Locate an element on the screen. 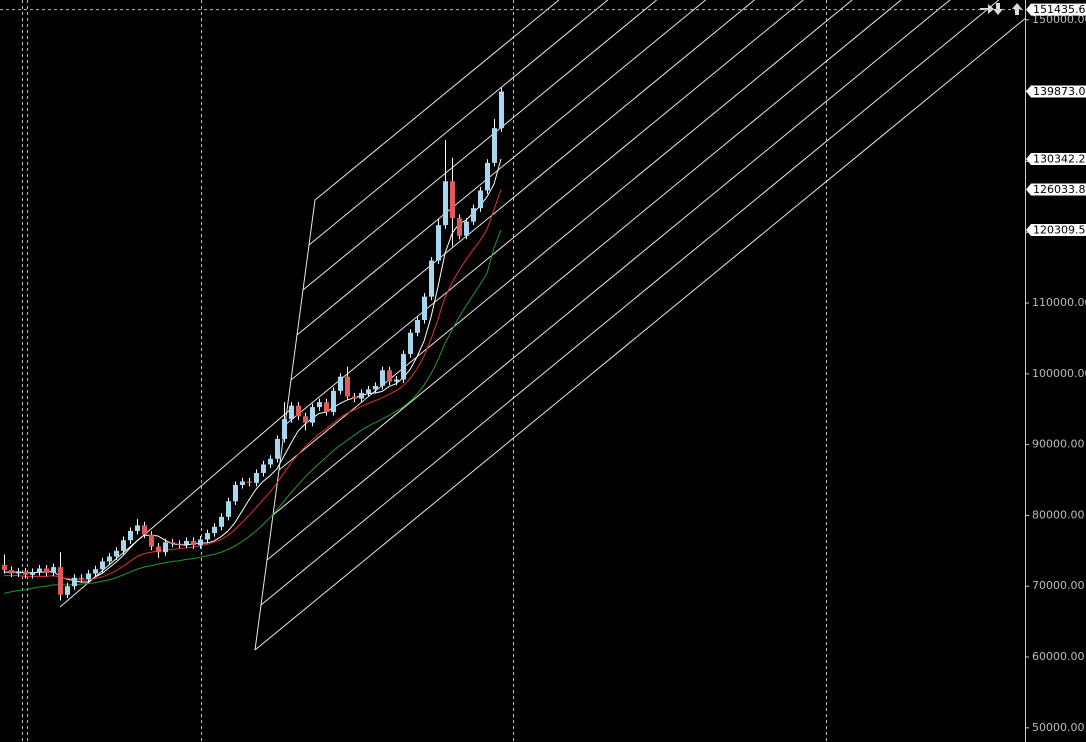  y-tick-label: 80000.00 is located at coordinates (1058, 514).